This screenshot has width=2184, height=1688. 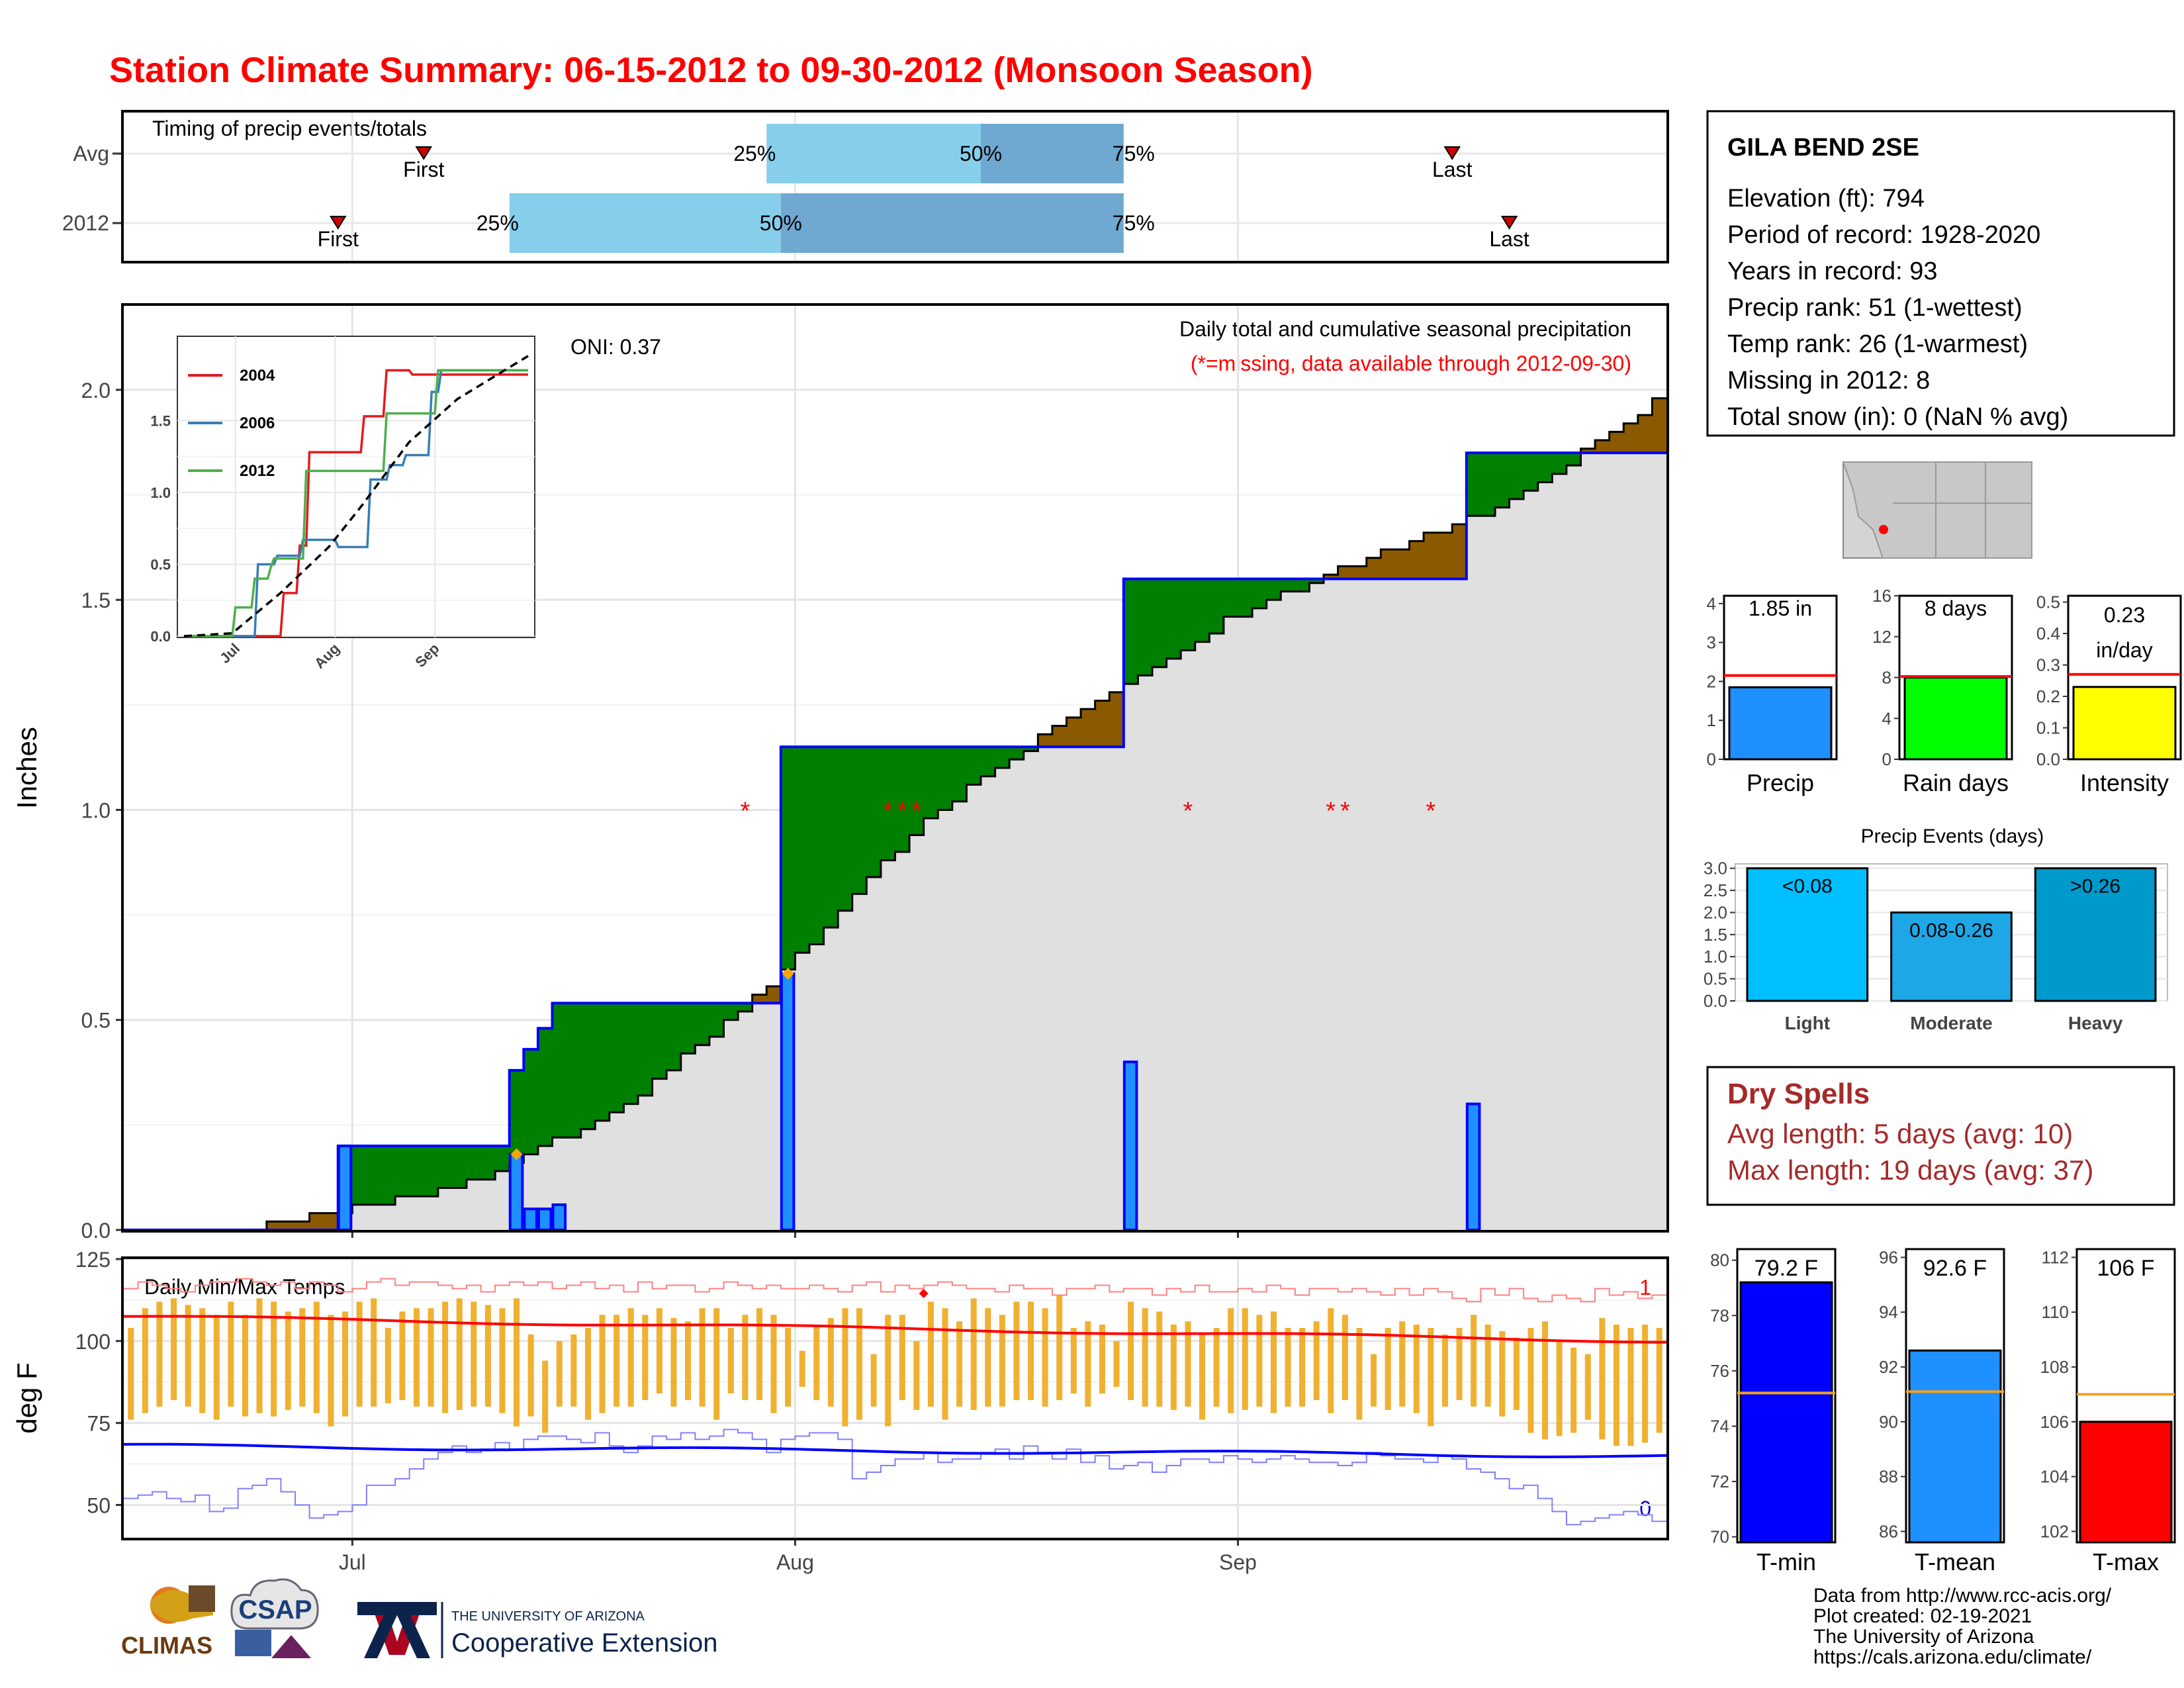 What do you see at coordinates (1942, 1411) in the screenshot?
I see `temperature-summary-bar: 86 88 90 92 94 96 92.6 F T-mean` at bounding box center [1942, 1411].